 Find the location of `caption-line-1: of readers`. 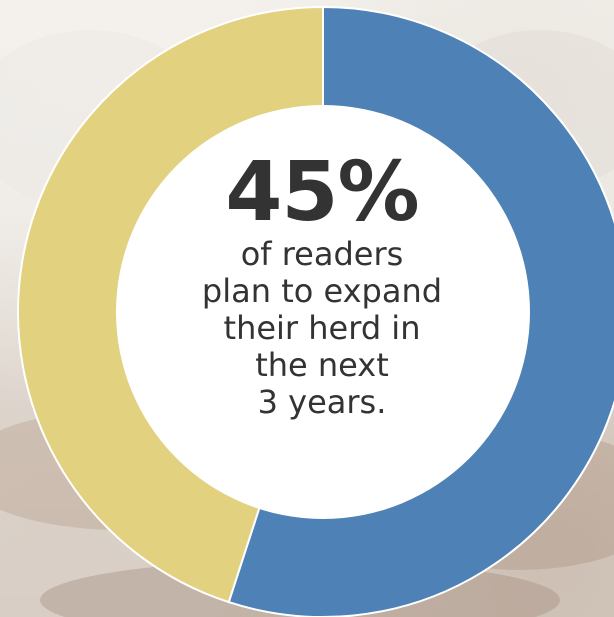

caption-line-1: of readers is located at coordinates (322, 254).